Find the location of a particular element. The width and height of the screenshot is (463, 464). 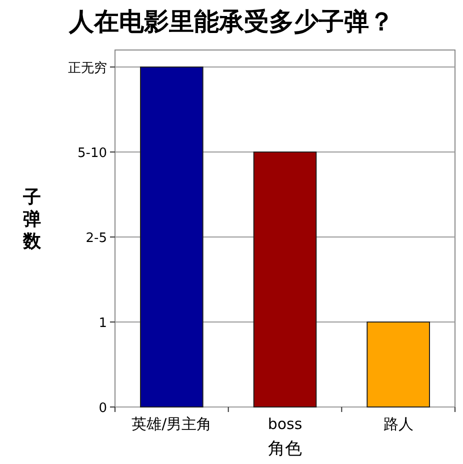

y-tick-label: 2-5 is located at coordinates (96, 238).